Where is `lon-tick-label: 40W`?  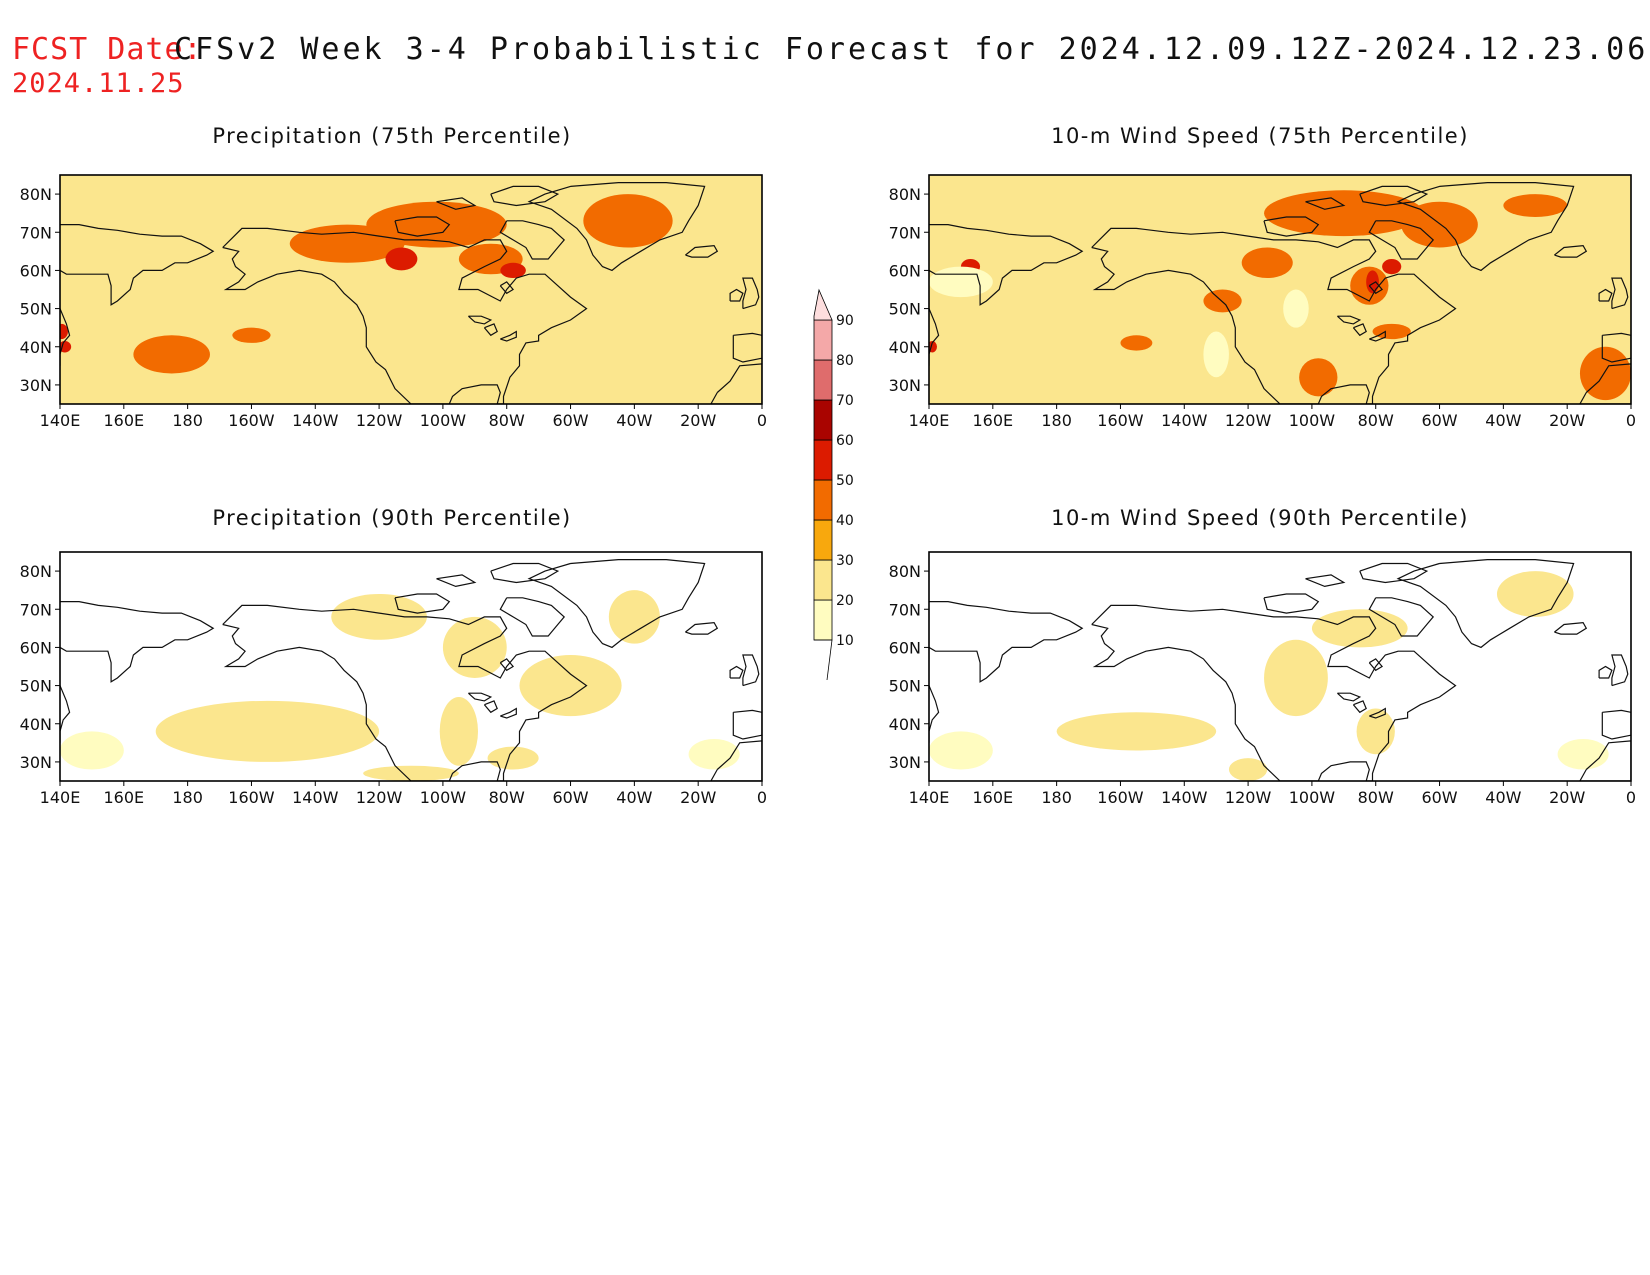
lon-tick-label: 40W is located at coordinates (634, 797).